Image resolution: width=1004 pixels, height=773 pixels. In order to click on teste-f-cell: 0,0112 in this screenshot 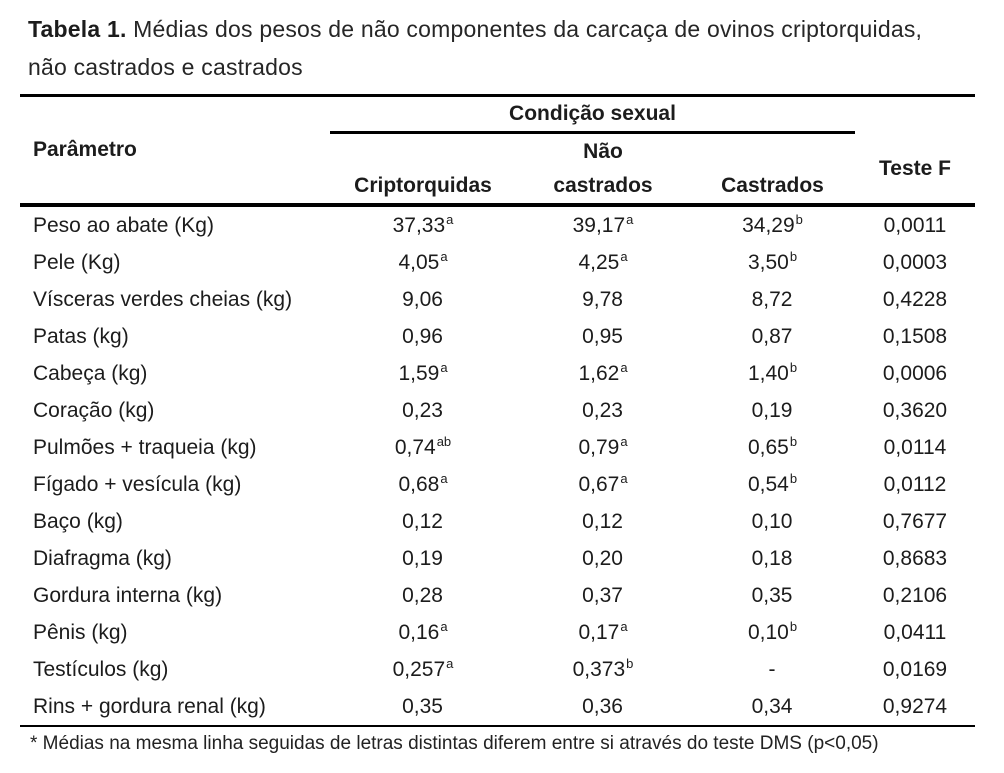, I will do `click(915, 484)`.